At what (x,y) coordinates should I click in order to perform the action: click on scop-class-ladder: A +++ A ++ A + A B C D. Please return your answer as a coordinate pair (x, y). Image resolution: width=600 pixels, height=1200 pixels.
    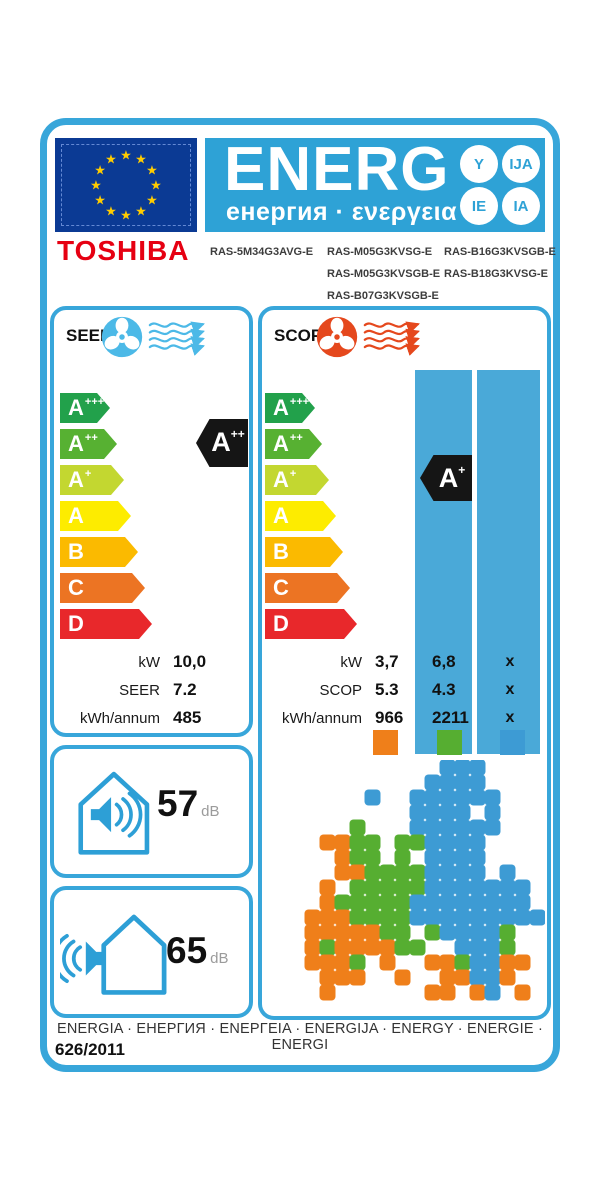
    Looking at the image, I should click on (350, 516).